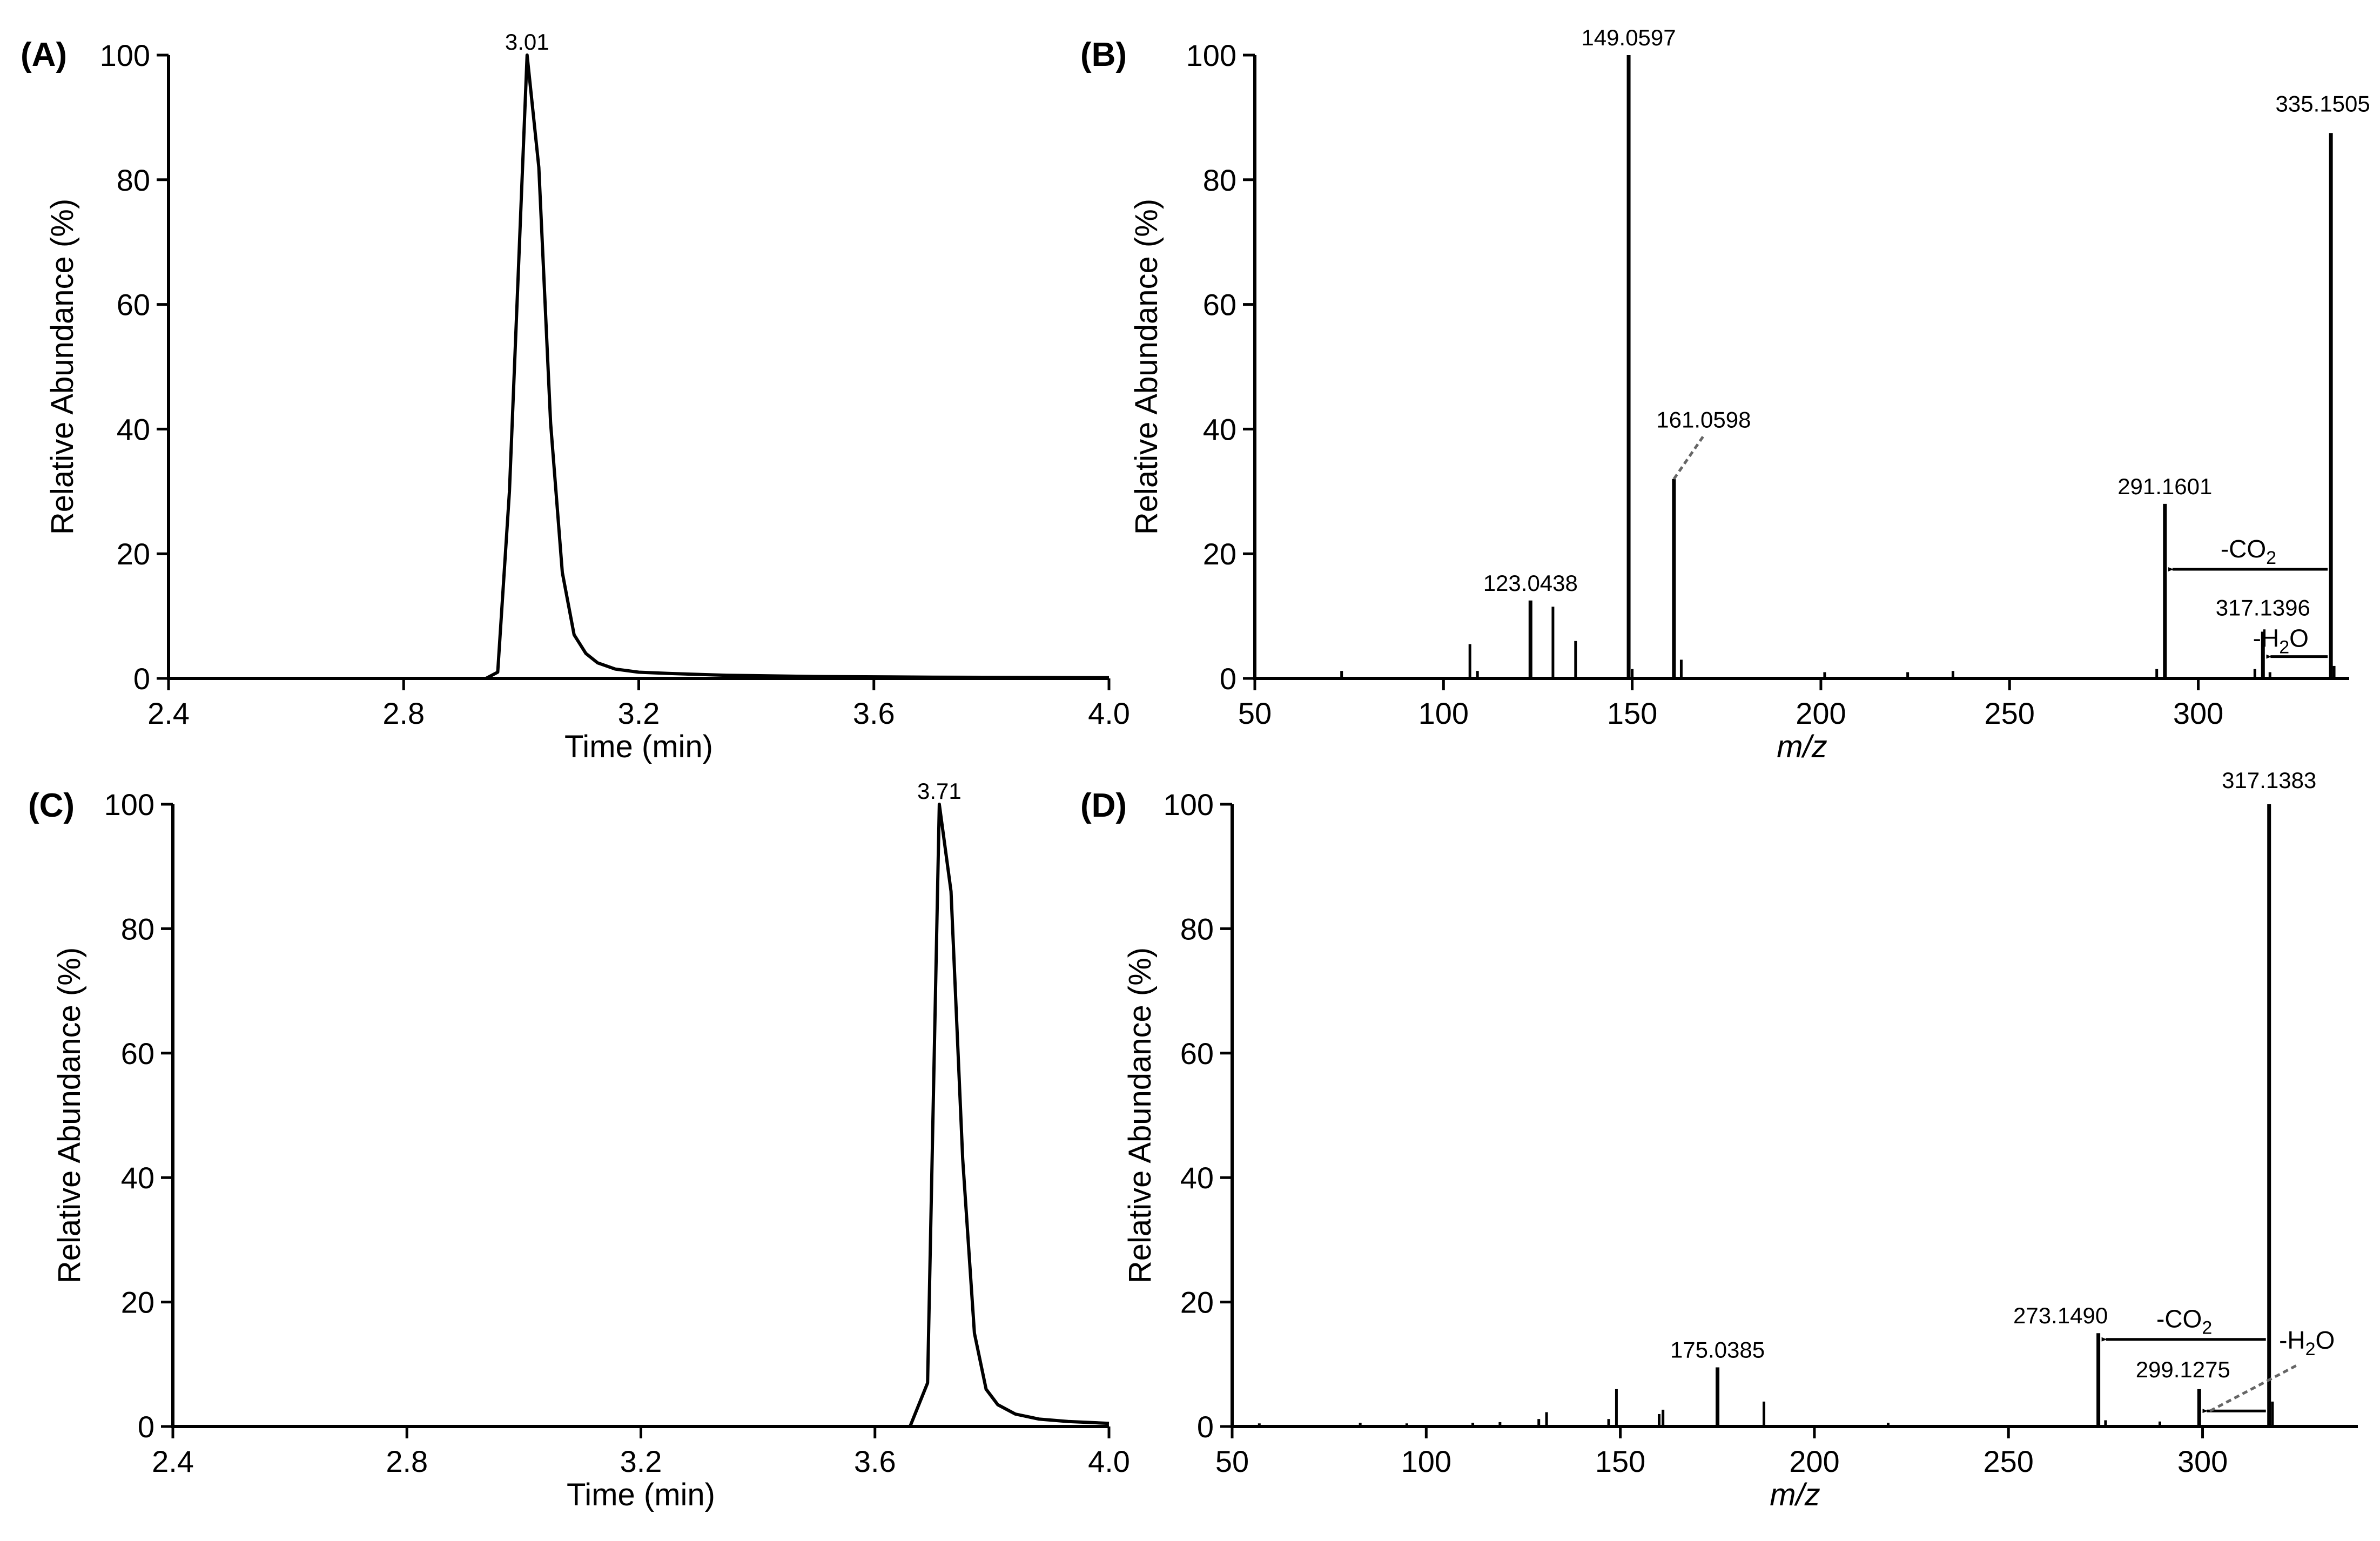  Describe the element at coordinates (52, 806) in the screenshot. I see `panel-label: (C)` at that location.